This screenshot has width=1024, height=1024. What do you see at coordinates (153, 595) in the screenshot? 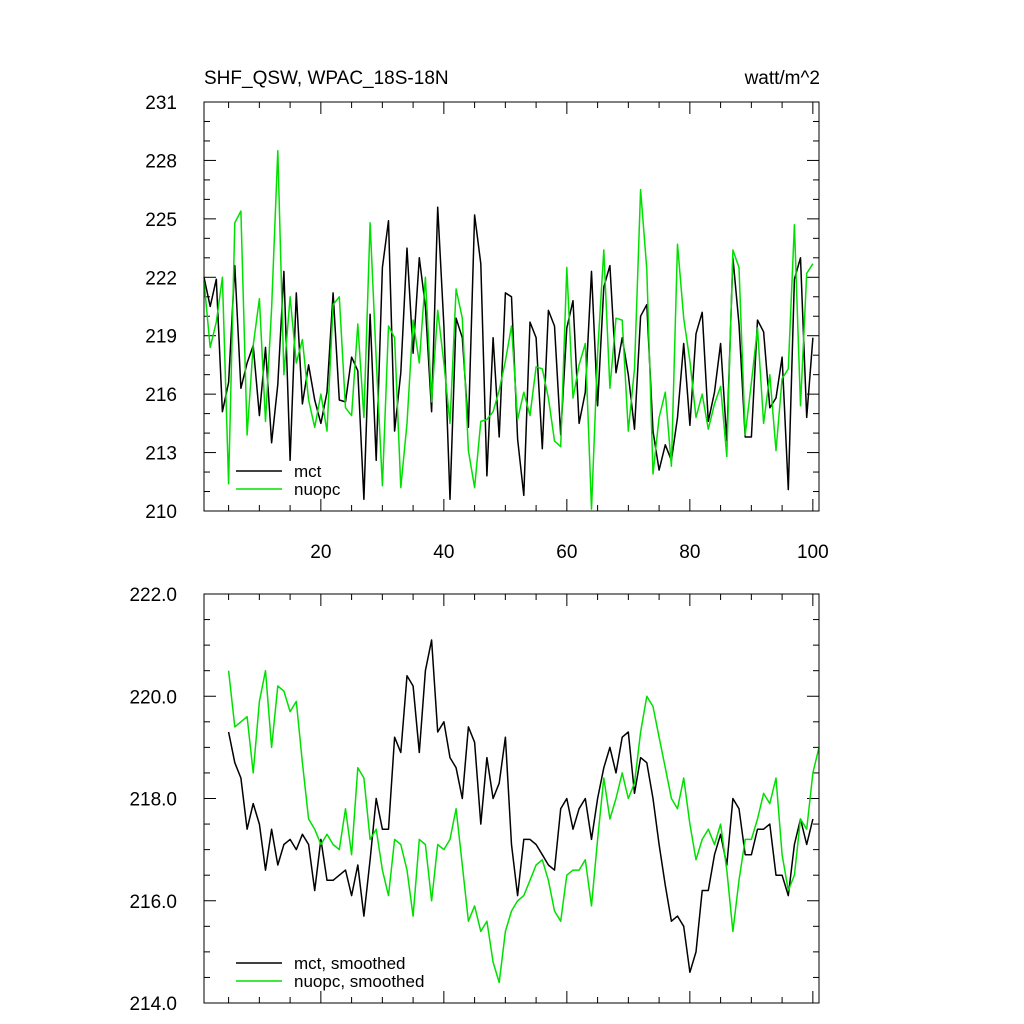
I see `y-tick-label: 222.0` at bounding box center [153, 595].